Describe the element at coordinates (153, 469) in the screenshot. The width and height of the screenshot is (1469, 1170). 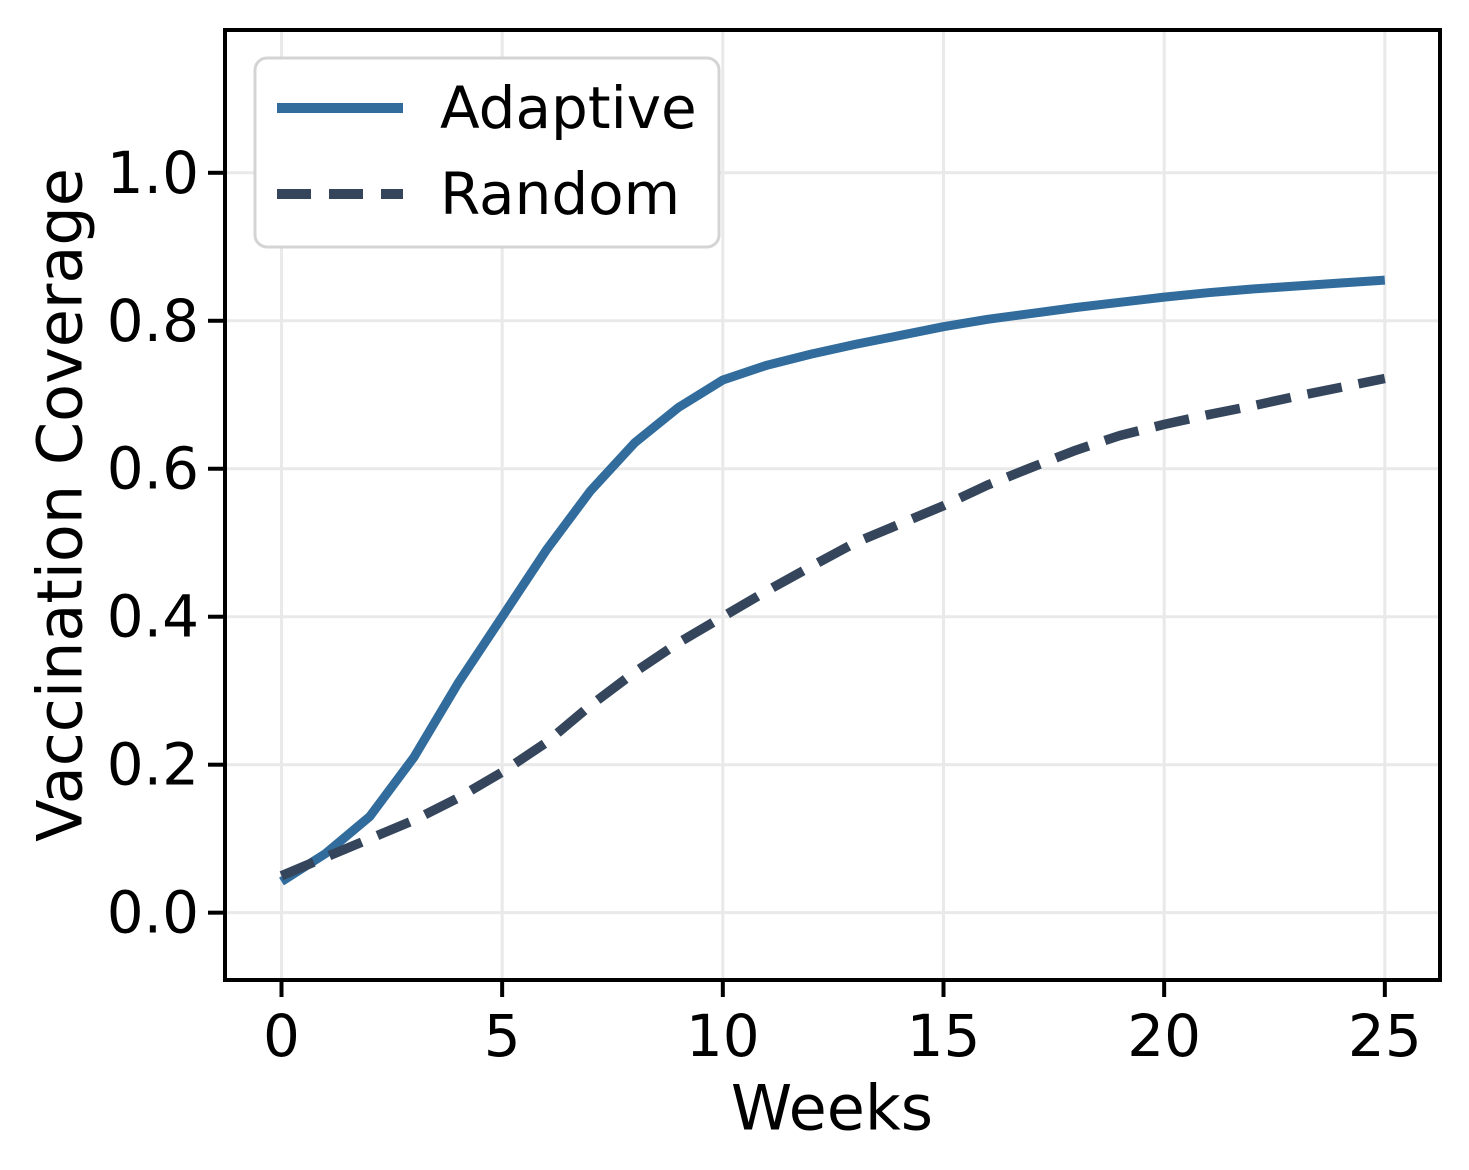
I see `y-tick-label-0.6: 0.6` at that location.